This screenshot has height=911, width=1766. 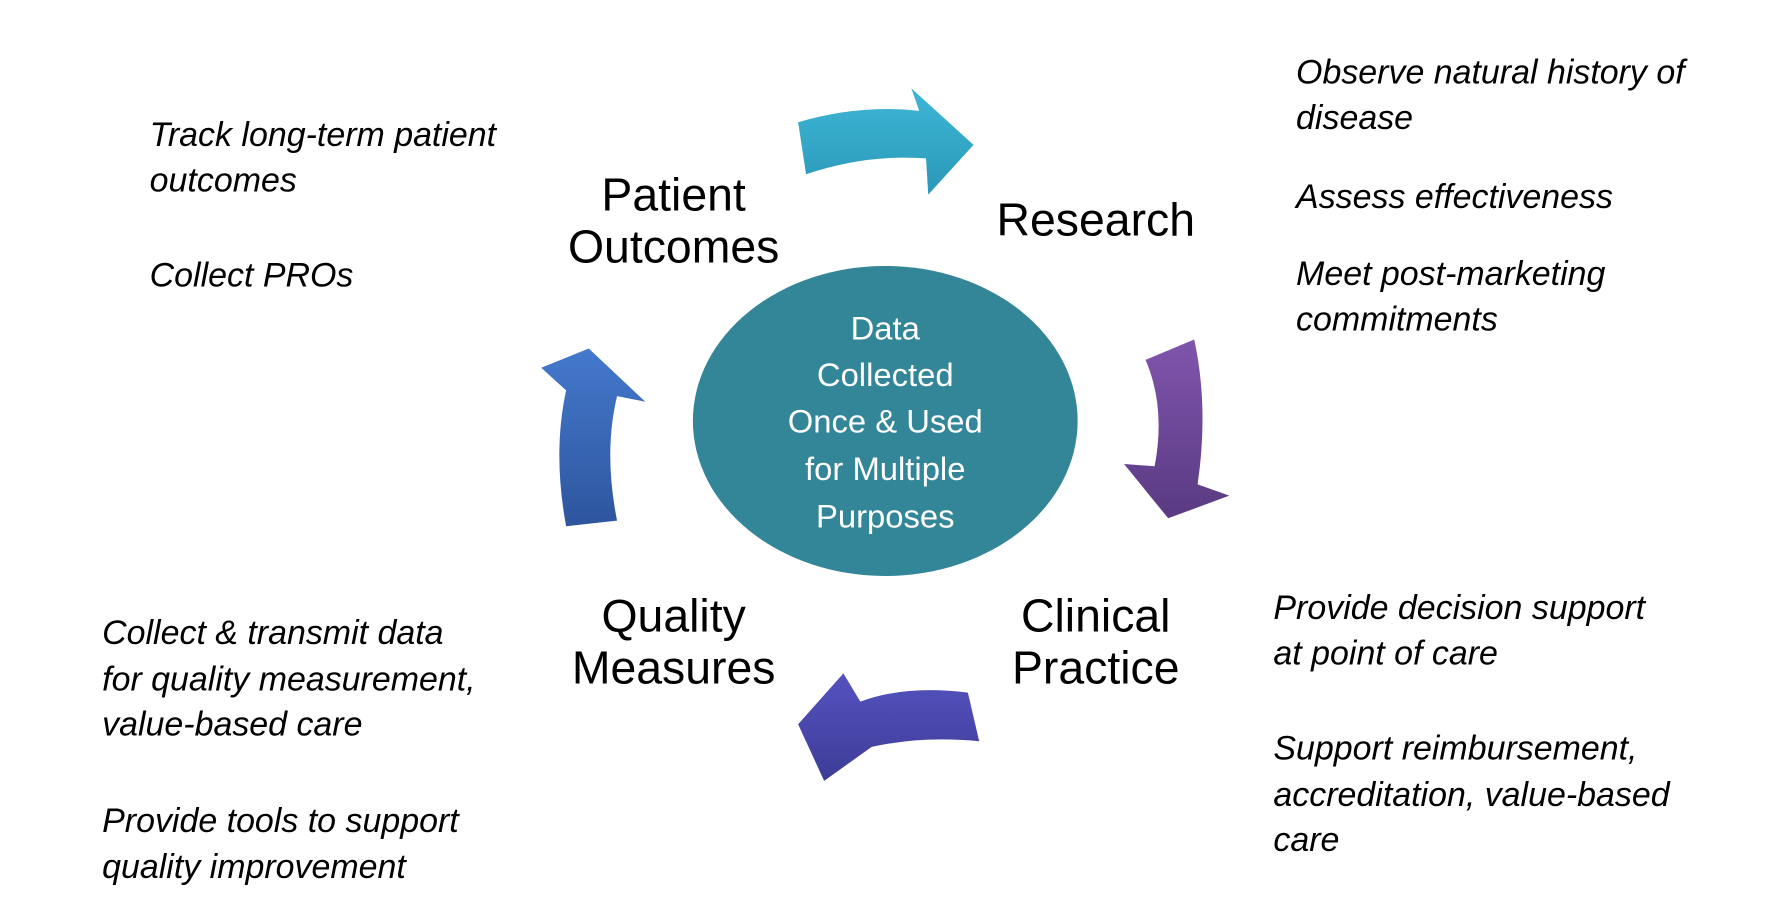 I want to click on note-research: Meet post-marketing, so click(x=1450, y=274).